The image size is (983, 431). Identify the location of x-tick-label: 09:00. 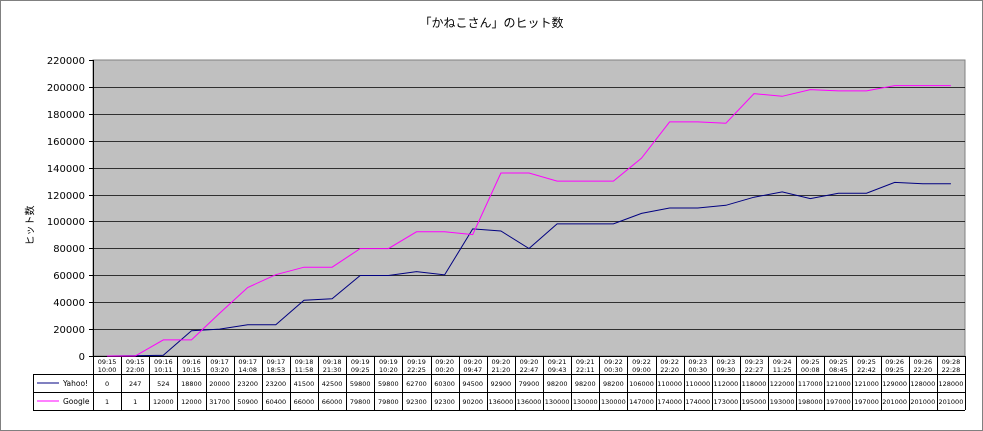
(641, 370).